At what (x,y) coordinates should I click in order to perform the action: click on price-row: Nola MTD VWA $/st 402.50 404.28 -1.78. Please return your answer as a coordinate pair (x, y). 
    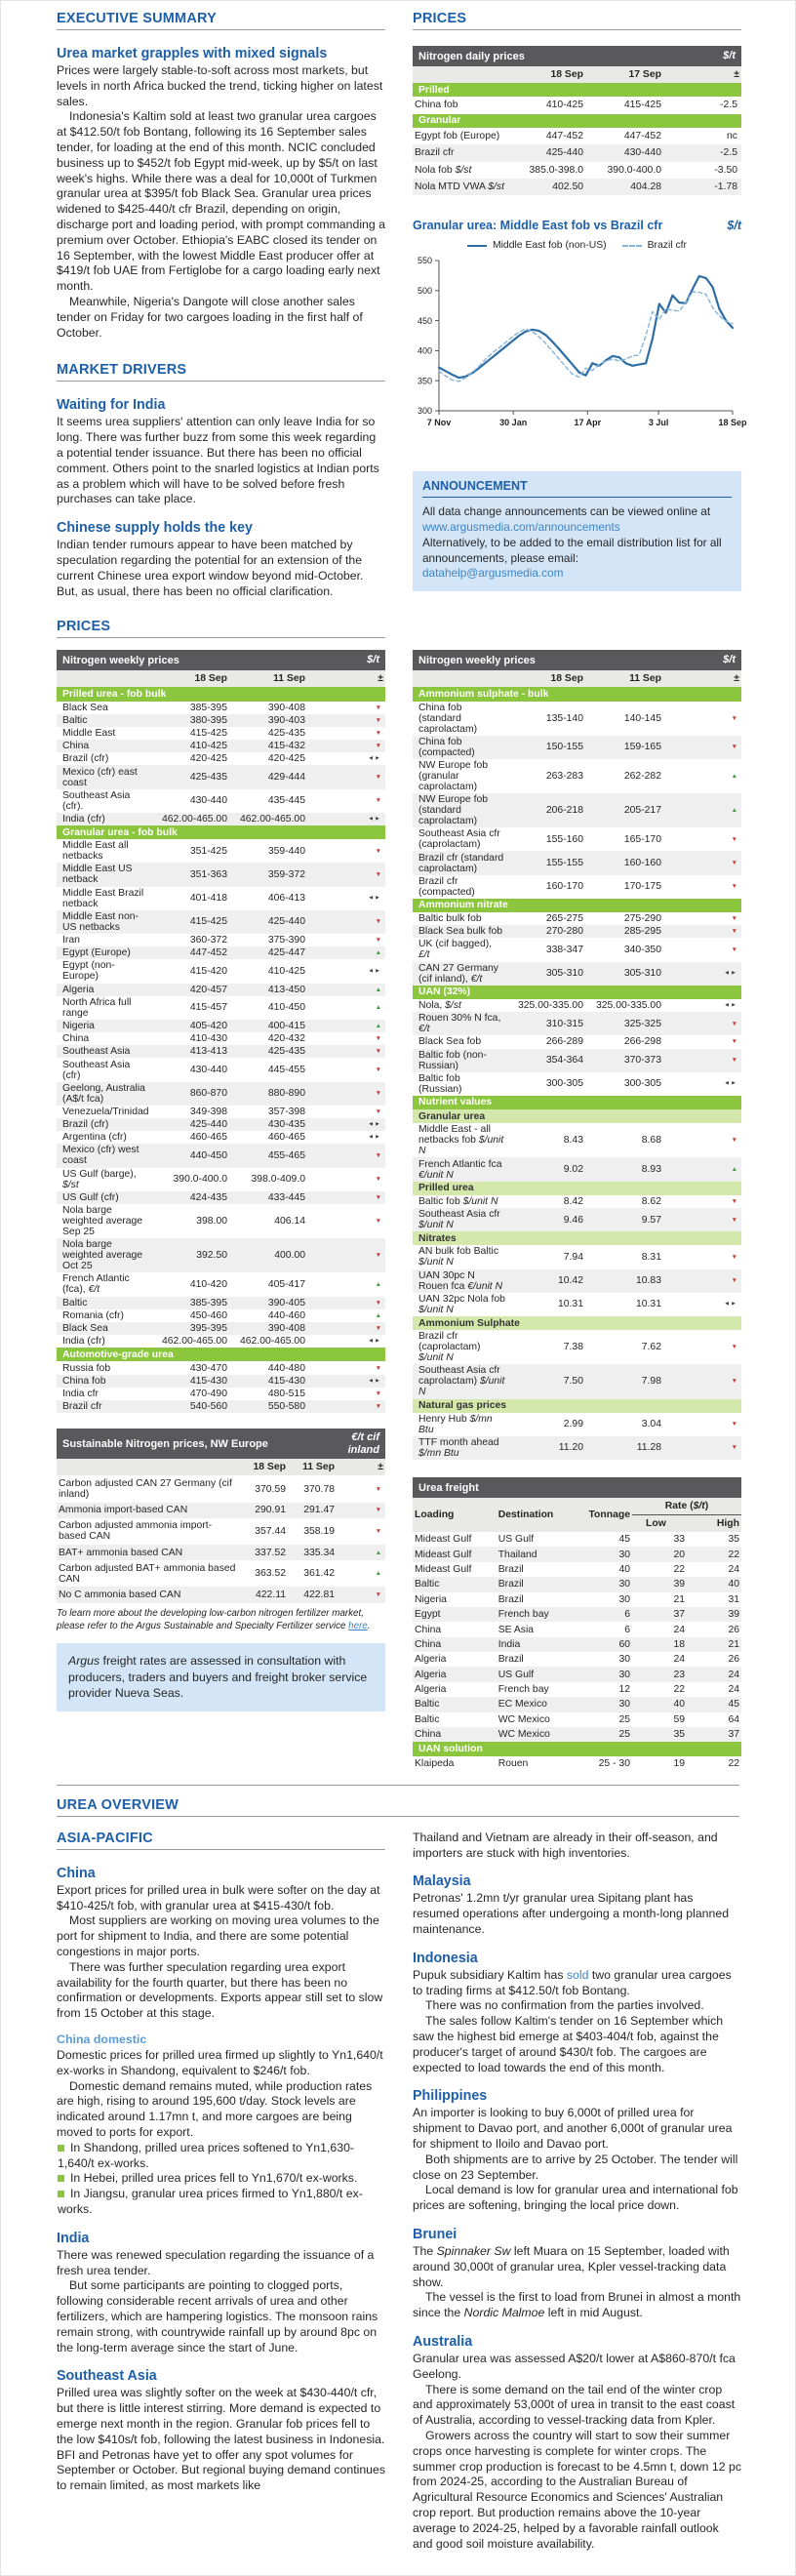
    Looking at the image, I should click on (577, 187).